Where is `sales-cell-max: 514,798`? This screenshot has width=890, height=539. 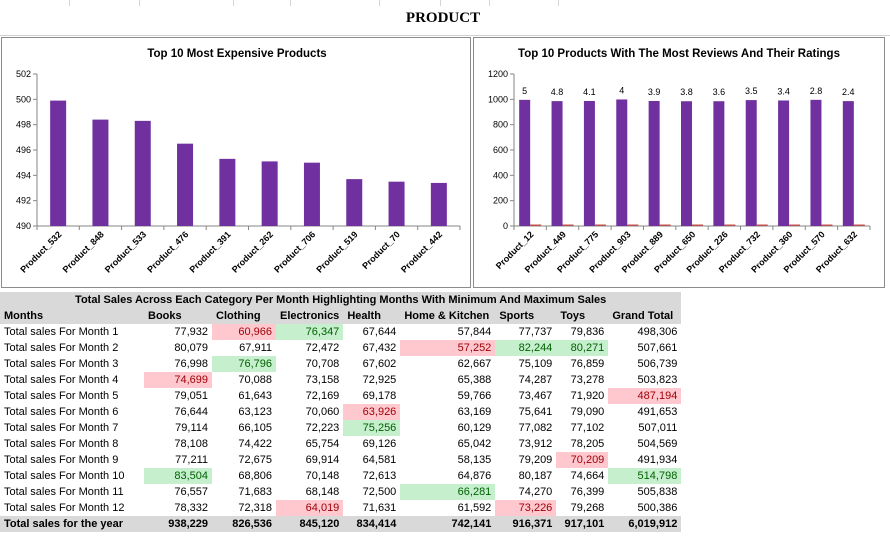 sales-cell-max: 514,798 is located at coordinates (645, 476).